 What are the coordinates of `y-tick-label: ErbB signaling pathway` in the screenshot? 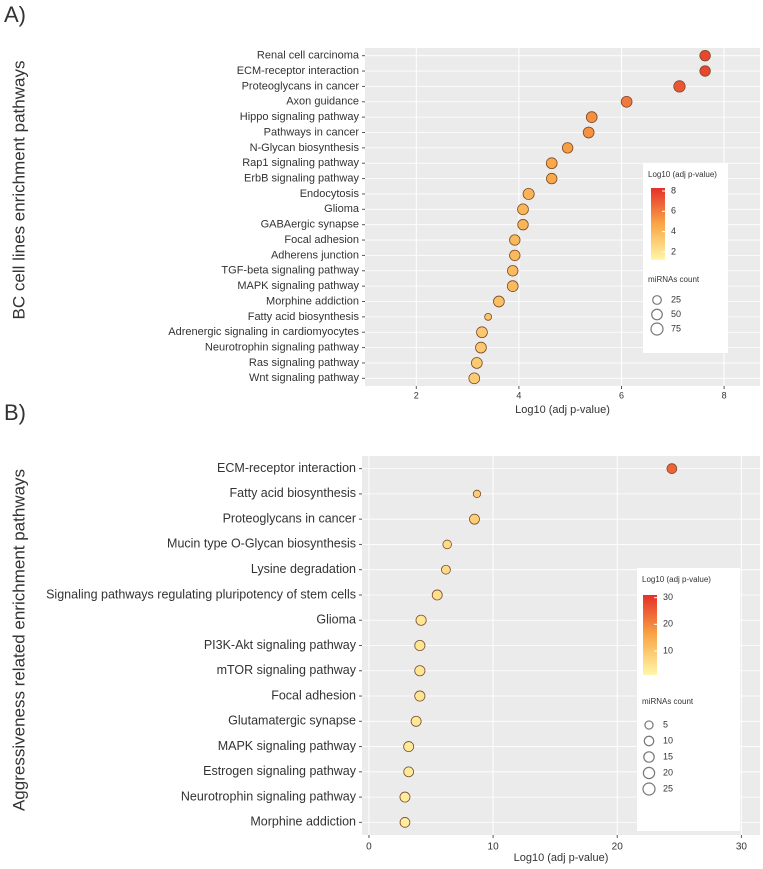 It's located at (301, 178).